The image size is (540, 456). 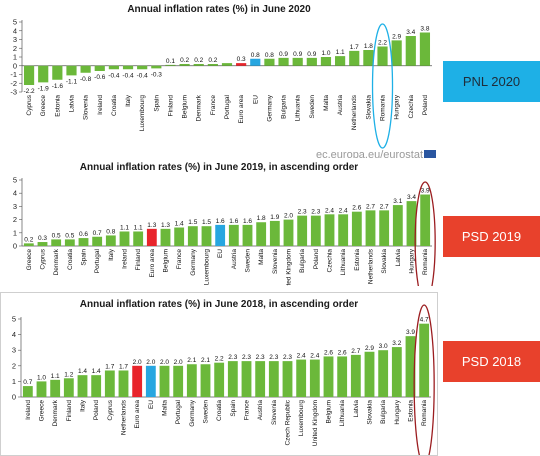 I want to click on y-tick-label: 0, so click(x=14, y=397).